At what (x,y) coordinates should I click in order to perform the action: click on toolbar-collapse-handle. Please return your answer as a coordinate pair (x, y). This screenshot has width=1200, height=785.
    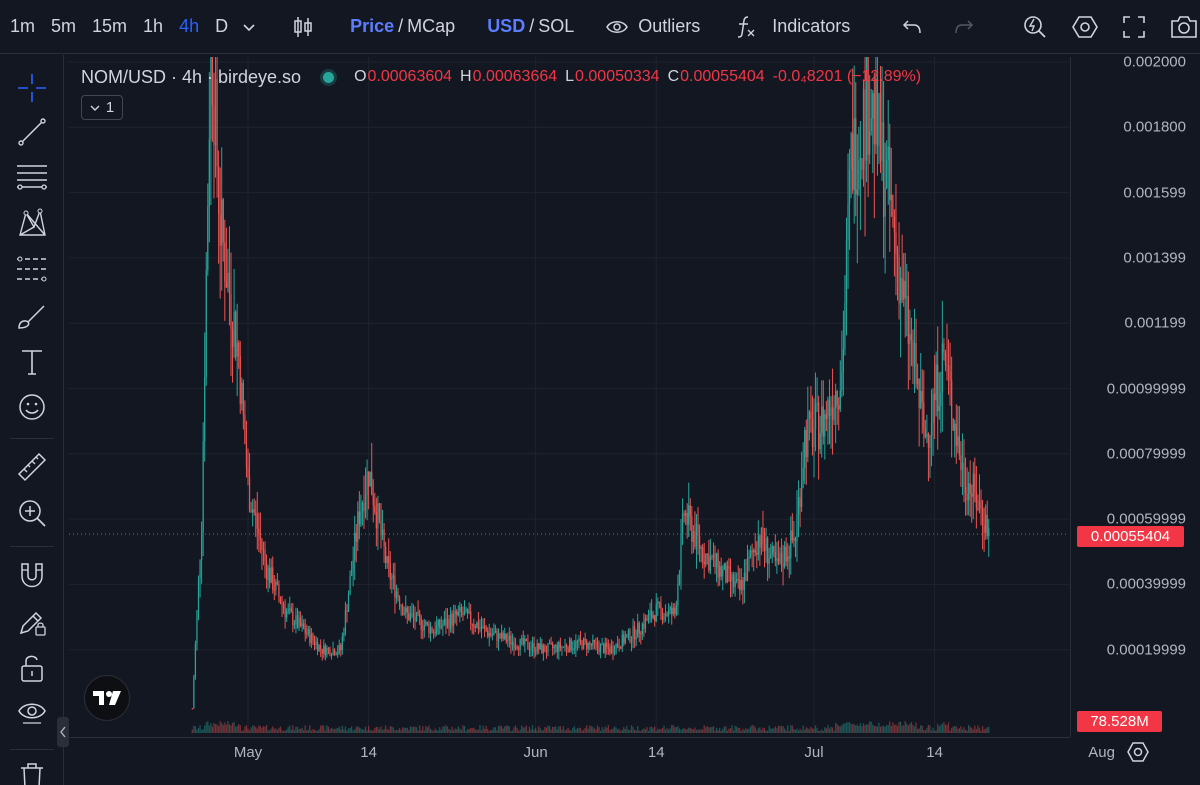
    Looking at the image, I should click on (63, 732).